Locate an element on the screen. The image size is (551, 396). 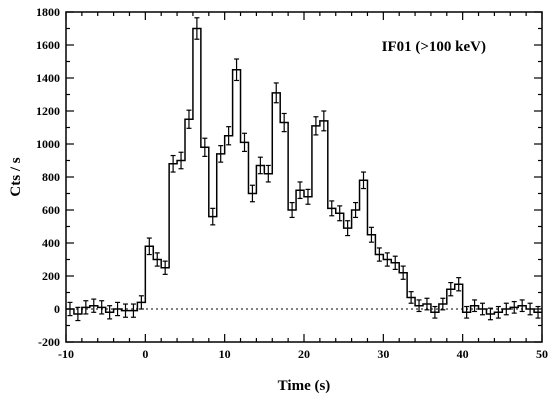
y-tick-label: 1800 is located at coordinates (48, 12).